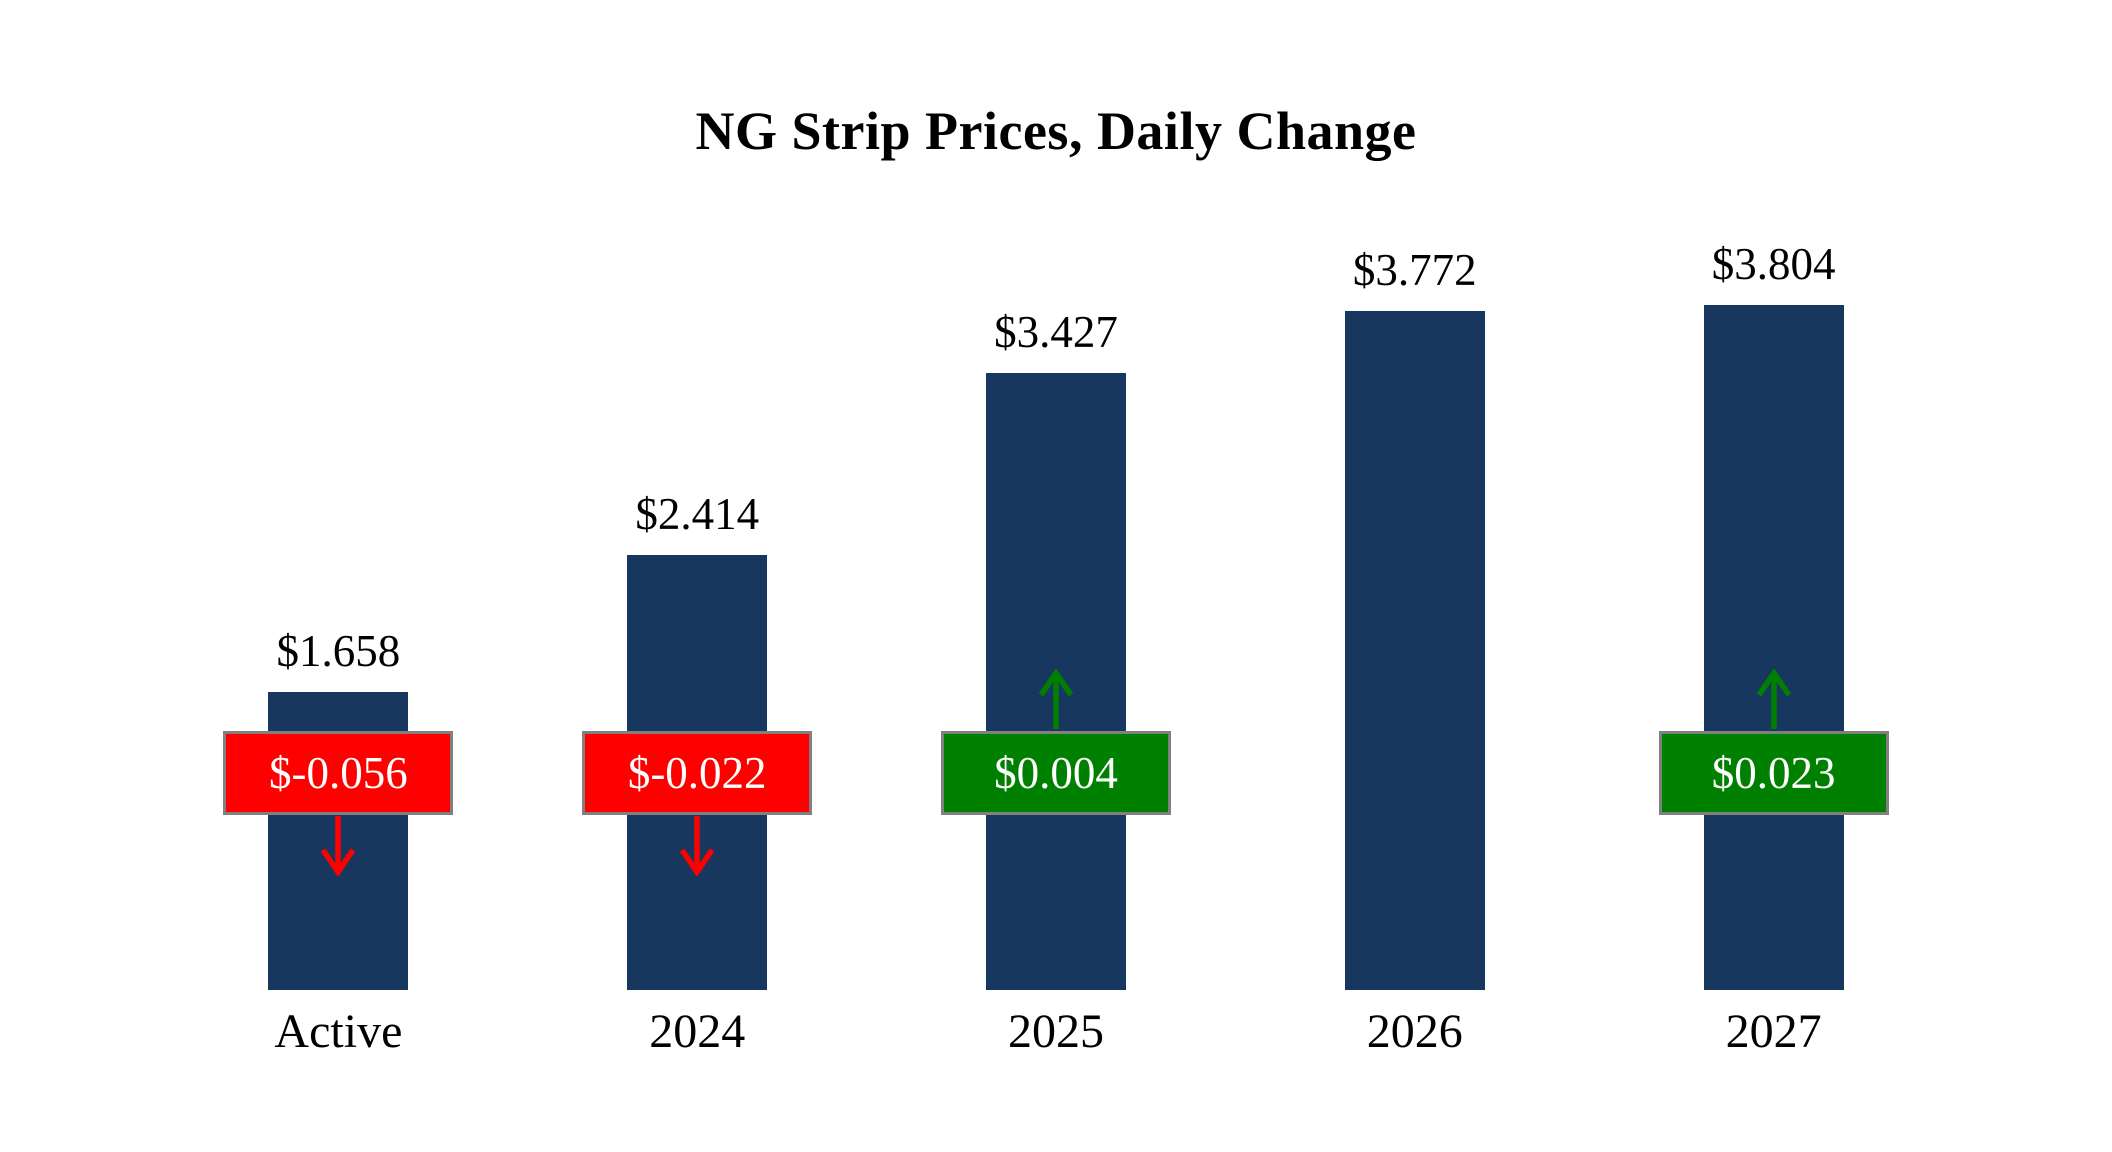 This screenshot has width=2112, height=1152. I want to click on bar-value-label: $2.414, so click(697, 513).